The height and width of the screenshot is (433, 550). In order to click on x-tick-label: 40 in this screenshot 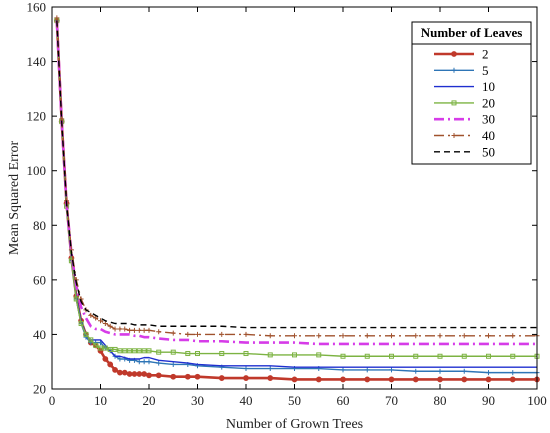, I will do `click(246, 400)`.